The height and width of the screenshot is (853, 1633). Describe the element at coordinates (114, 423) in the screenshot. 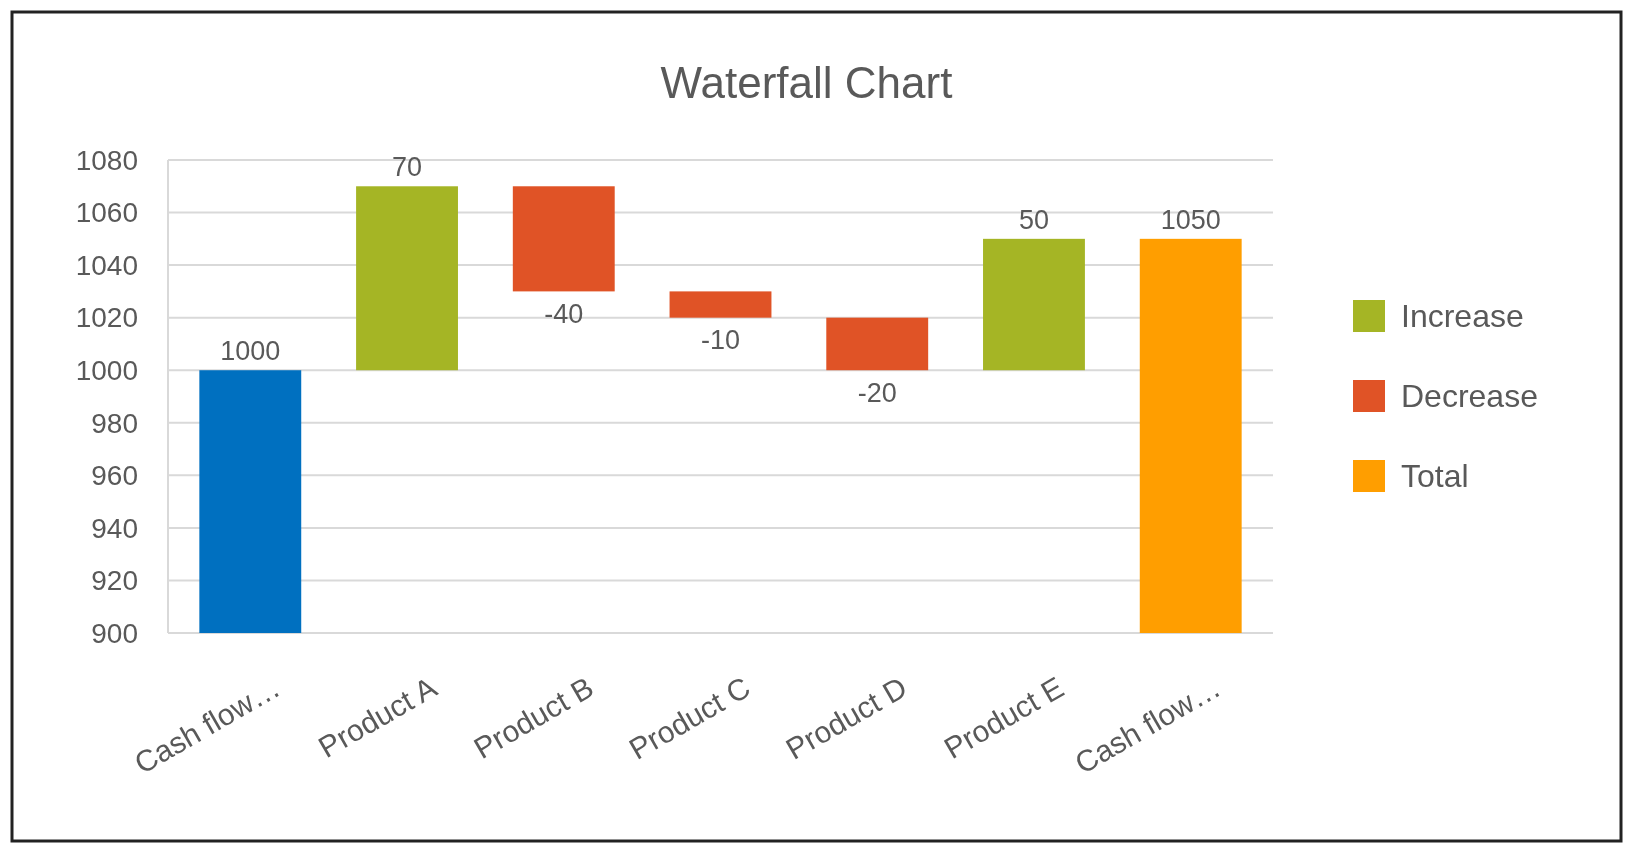

I see `y-tick-label: 980` at that location.